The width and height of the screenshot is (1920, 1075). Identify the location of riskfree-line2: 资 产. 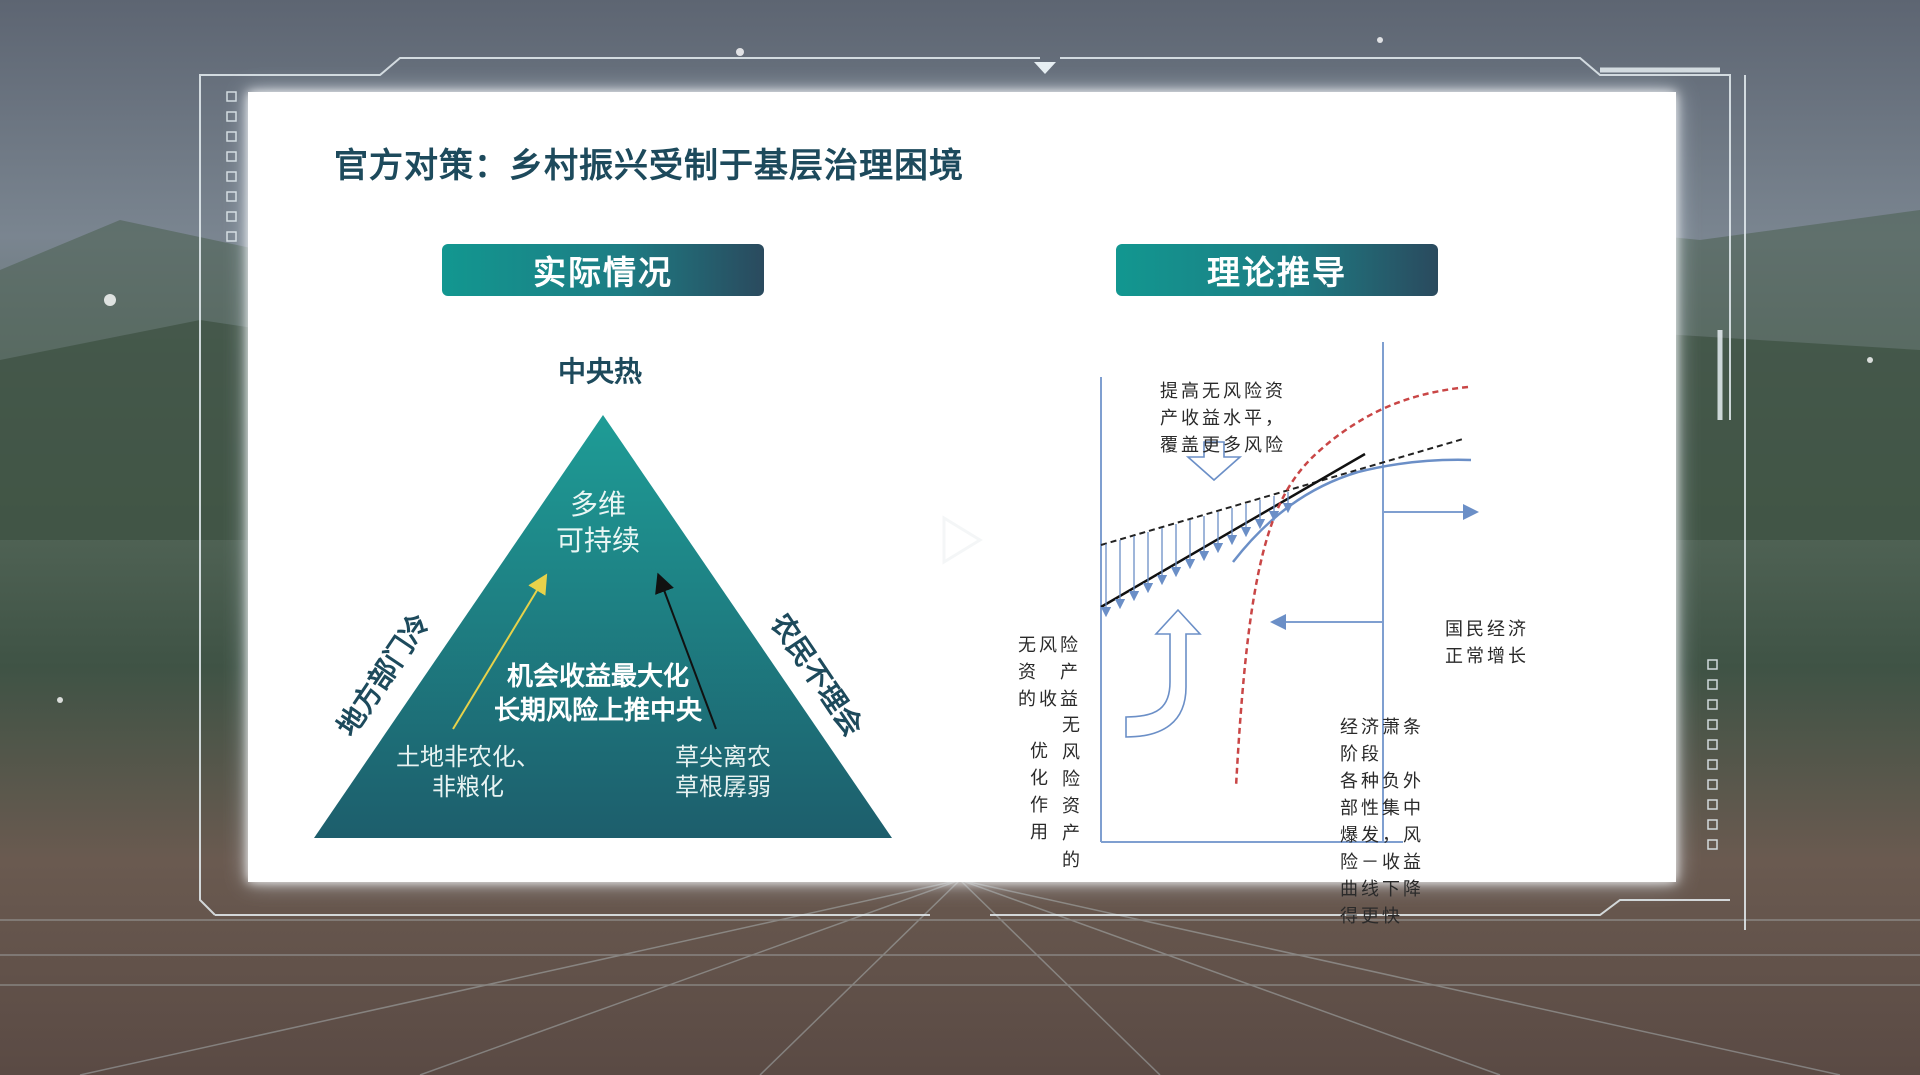
(1049, 672).